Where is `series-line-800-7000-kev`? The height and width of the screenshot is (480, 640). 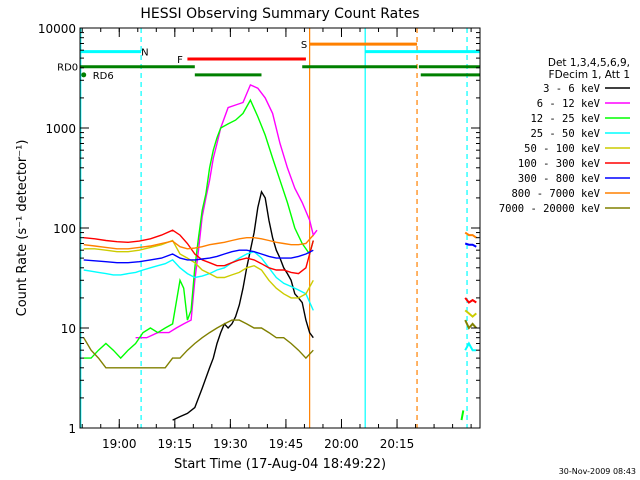
series-line-800-7000-kev is located at coordinates (198, 242).